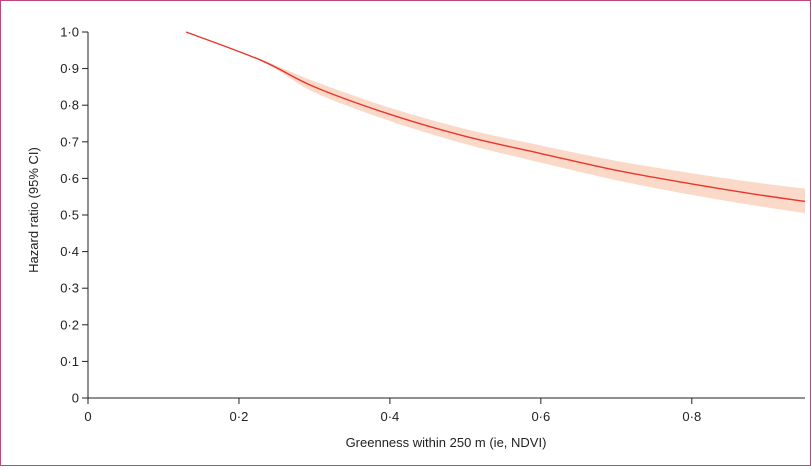  What do you see at coordinates (691, 416) in the screenshot?
I see `x-tick-label: 0·8` at bounding box center [691, 416].